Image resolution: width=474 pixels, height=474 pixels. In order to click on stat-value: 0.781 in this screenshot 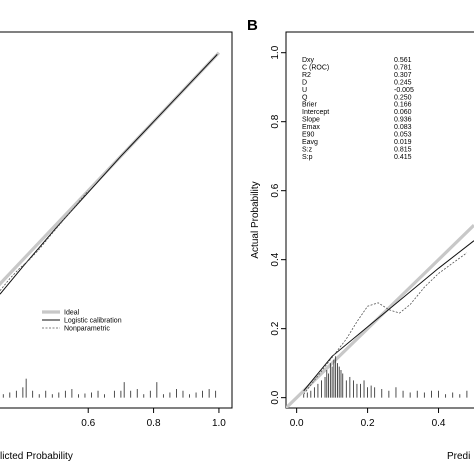, I will do `click(403, 67)`.